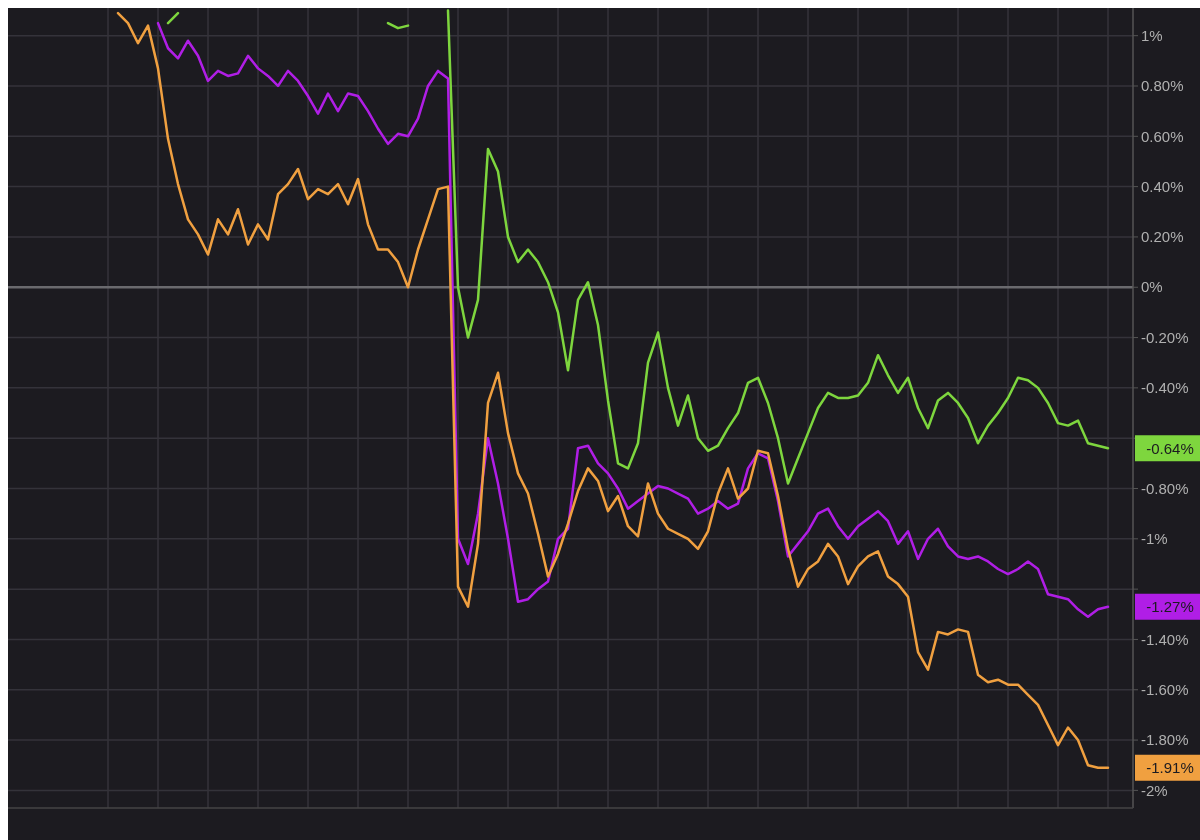 This screenshot has height=840, width=1200. Describe the element at coordinates (1165, 639) in the screenshot. I see `y-tick-label: -1.40%` at that location.